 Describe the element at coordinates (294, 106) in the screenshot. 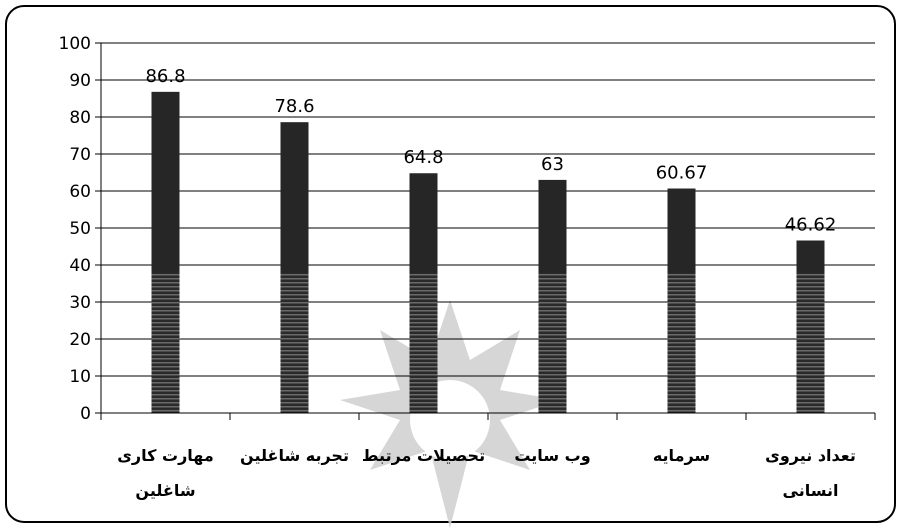

I see `data-label: 78.6` at that location.